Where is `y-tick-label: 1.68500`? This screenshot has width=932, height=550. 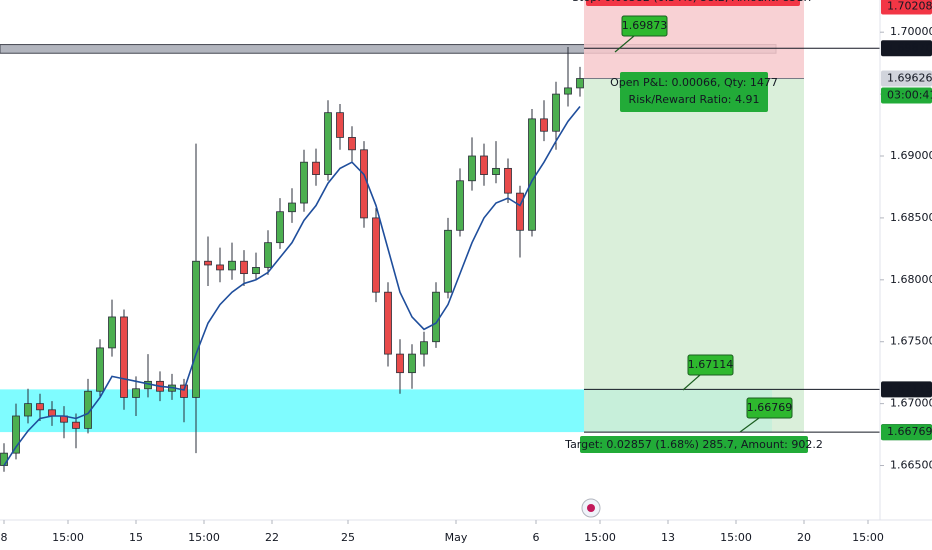 y-tick-label: 1.68500 is located at coordinates (911, 217).